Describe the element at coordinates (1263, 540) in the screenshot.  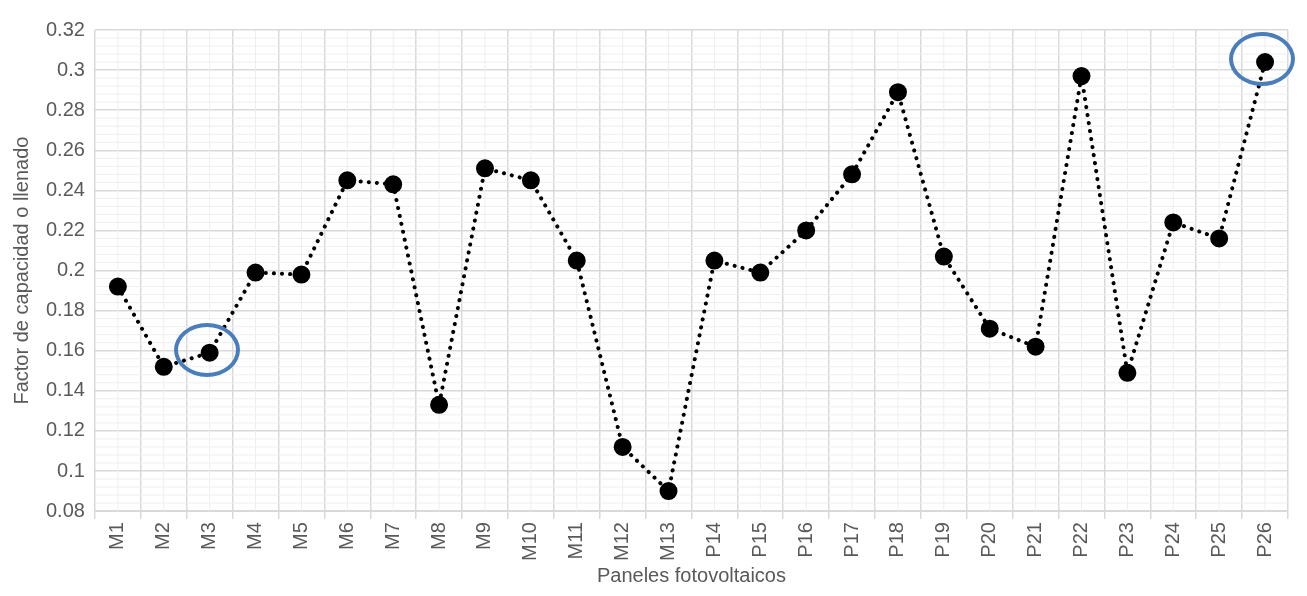
I see `x-tick-label: P26` at that location.